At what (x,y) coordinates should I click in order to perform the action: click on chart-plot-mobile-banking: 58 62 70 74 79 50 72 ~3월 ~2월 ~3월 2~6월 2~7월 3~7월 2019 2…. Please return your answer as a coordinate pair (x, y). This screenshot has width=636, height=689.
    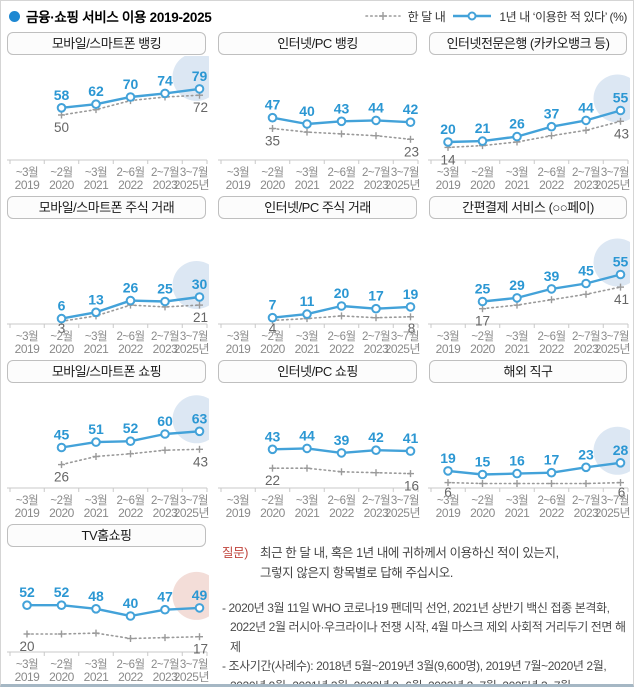
    Looking at the image, I should click on (107, 124).